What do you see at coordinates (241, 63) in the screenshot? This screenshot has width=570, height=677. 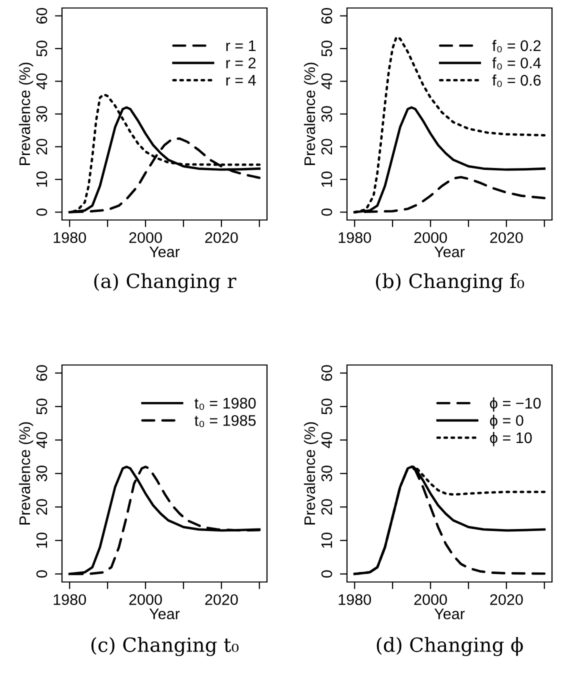 I see `legend-label: r = 2` at bounding box center [241, 63].